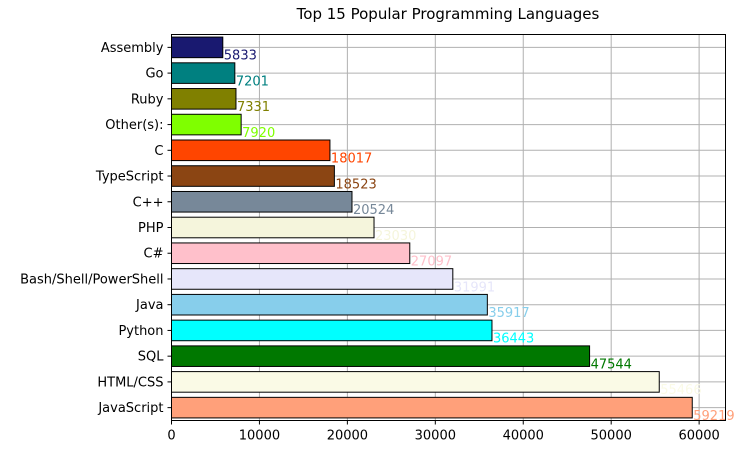 The image size is (747, 466). Describe the element at coordinates (252, 81) in the screenshot. I see `value-label: 7201` at that location.